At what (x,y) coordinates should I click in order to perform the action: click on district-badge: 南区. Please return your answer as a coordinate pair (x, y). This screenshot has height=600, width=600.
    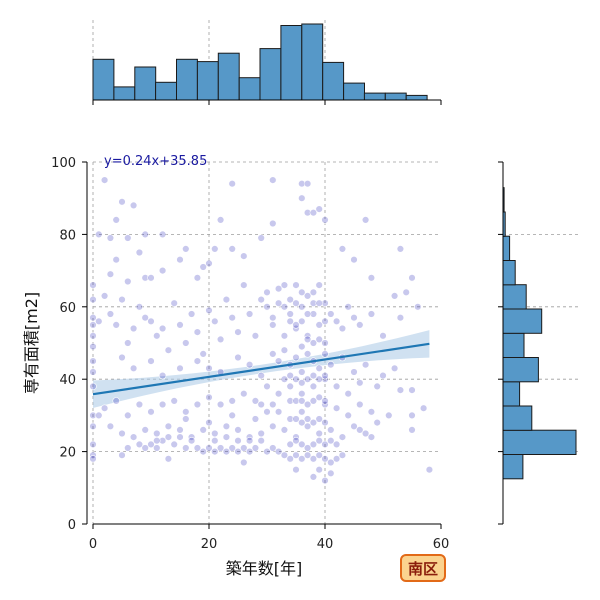
    Looking at the image, I should click on (423, 568).